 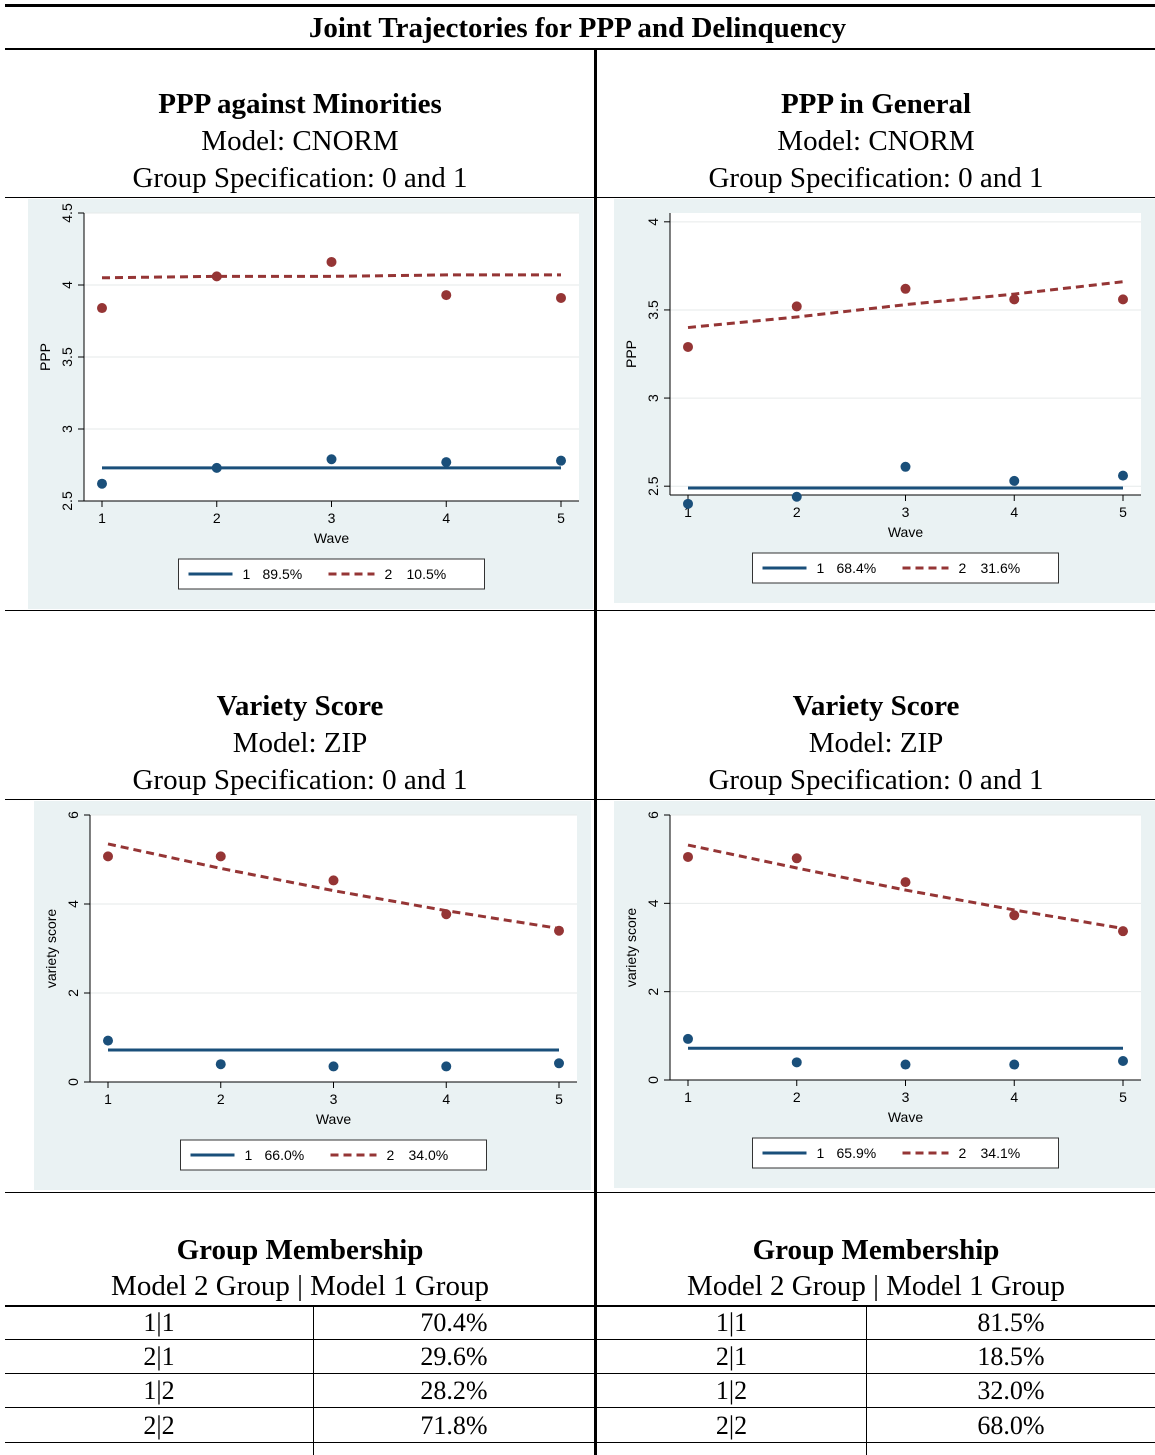 I want to click on membership-table-left: 1|1 70.4% 2|1 29.6% 1|2 28.2% 2|2 71.8%, so click(x=299, y=1380).